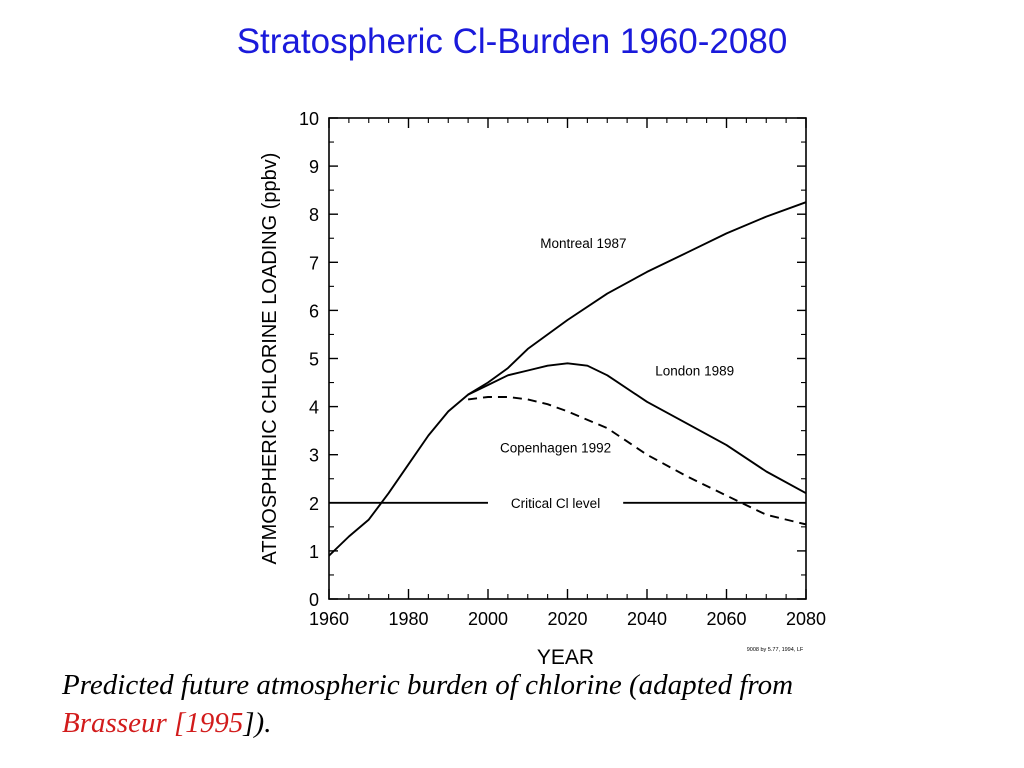 The width and height of the screenshot is (1024, 768). I want to click on annotation-copenhagen-1992: Copenhagen 1992, so click(555, 447).